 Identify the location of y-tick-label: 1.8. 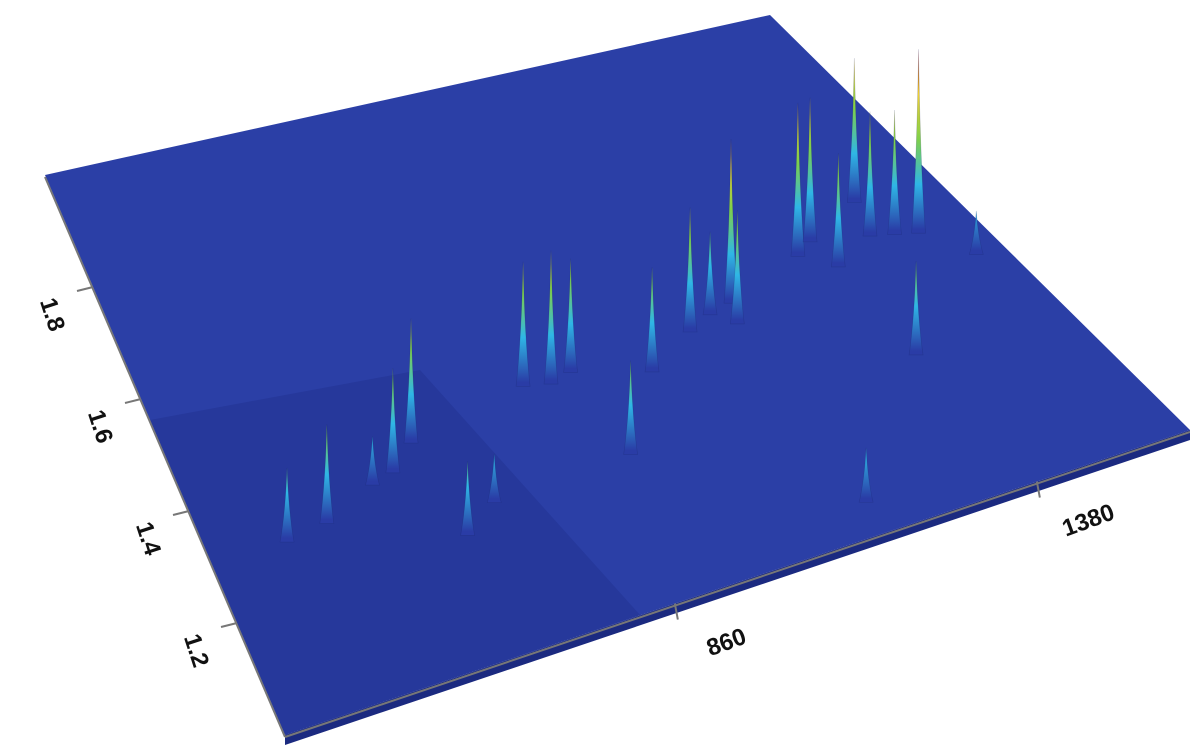
(52, 315).